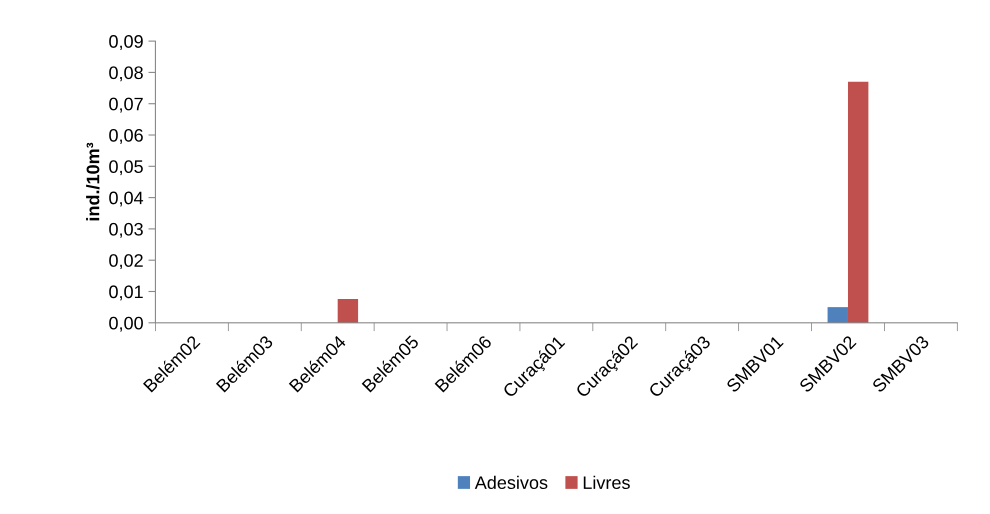 Image resolution: width=990 pixels, height=514 pixels. Describe the element at coordinates (126, 230) in the screenshot. I see `y-tick-label: 0,03` at that location.